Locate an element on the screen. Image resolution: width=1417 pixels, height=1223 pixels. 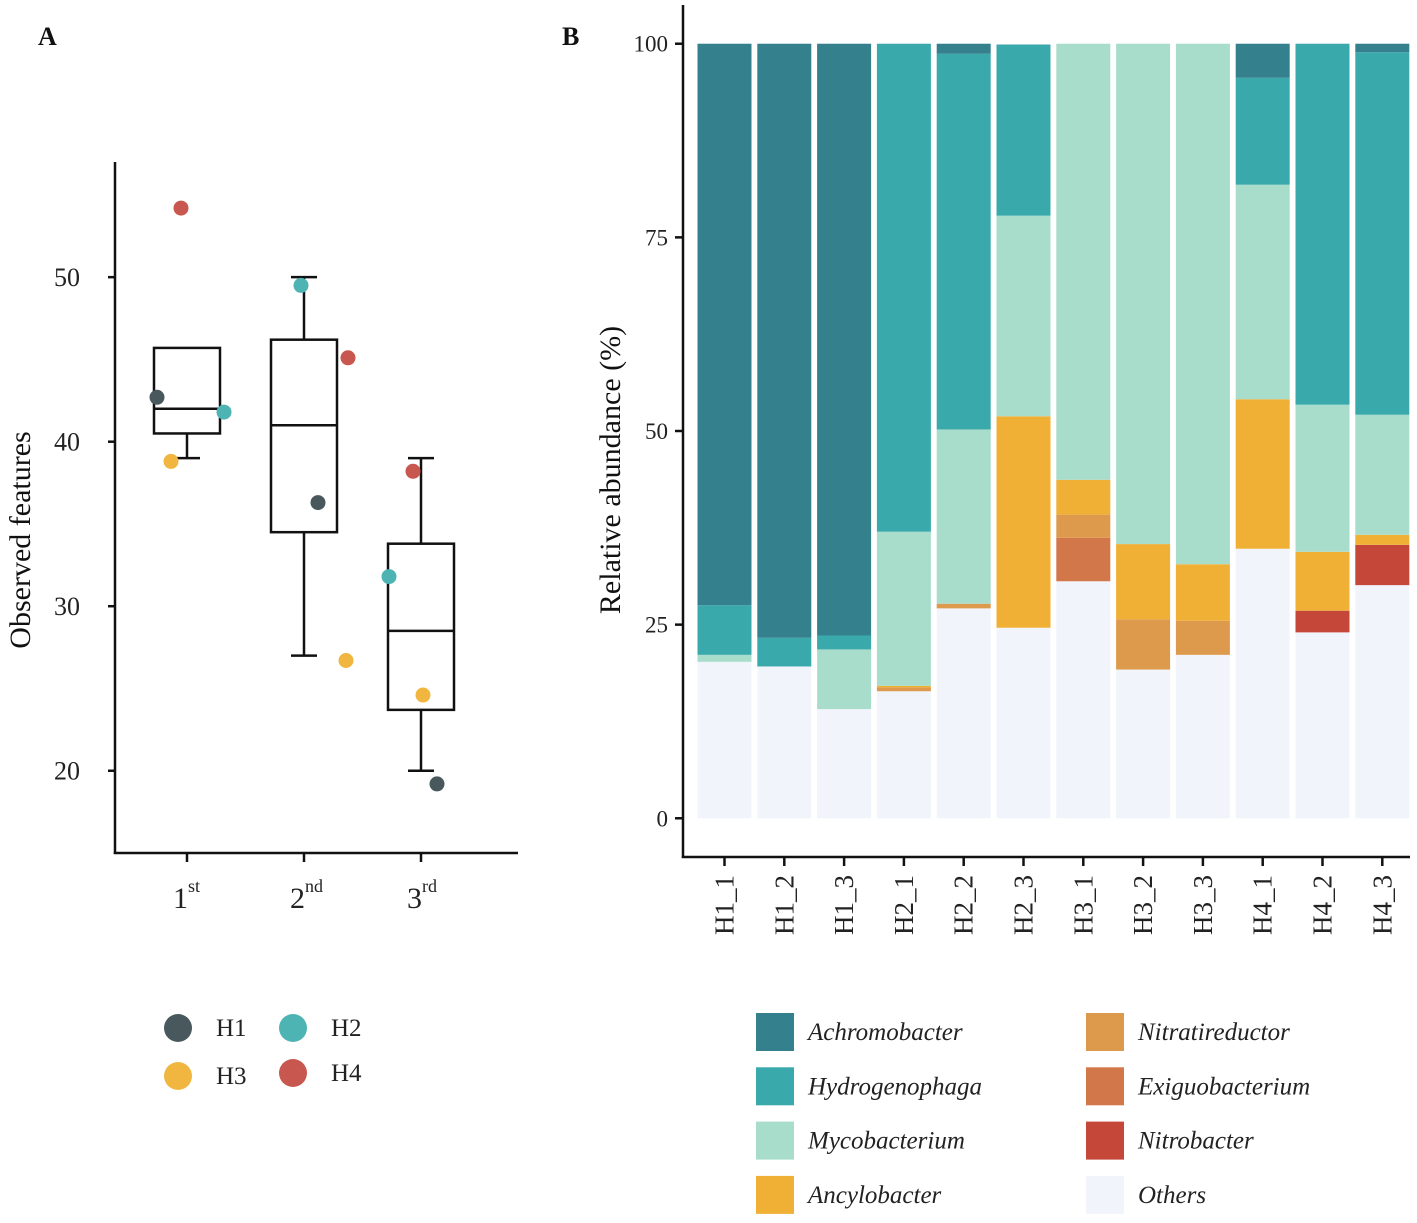
legend-swatch-mycobacterium is located at coordinates (775, 1140).